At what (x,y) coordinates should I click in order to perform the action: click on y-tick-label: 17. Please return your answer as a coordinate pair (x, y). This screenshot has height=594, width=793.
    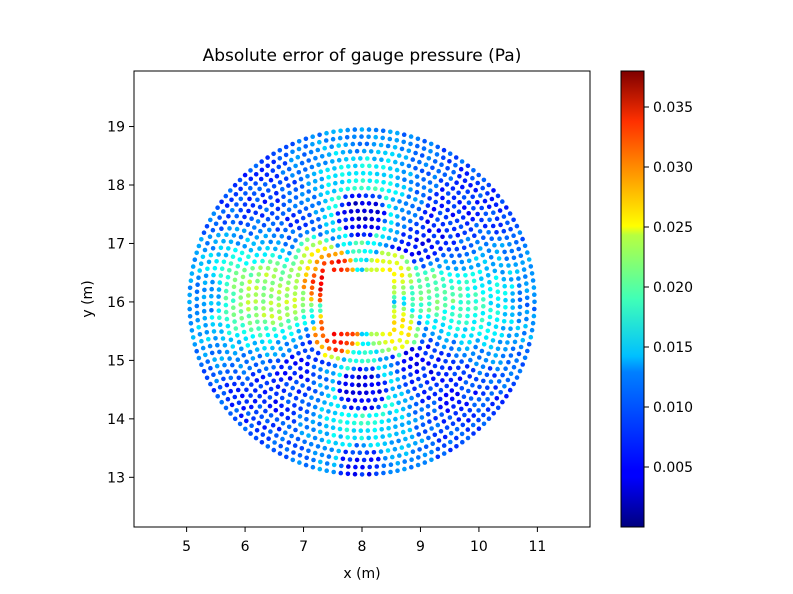
    Looking at the image, I should click on (116, 244).